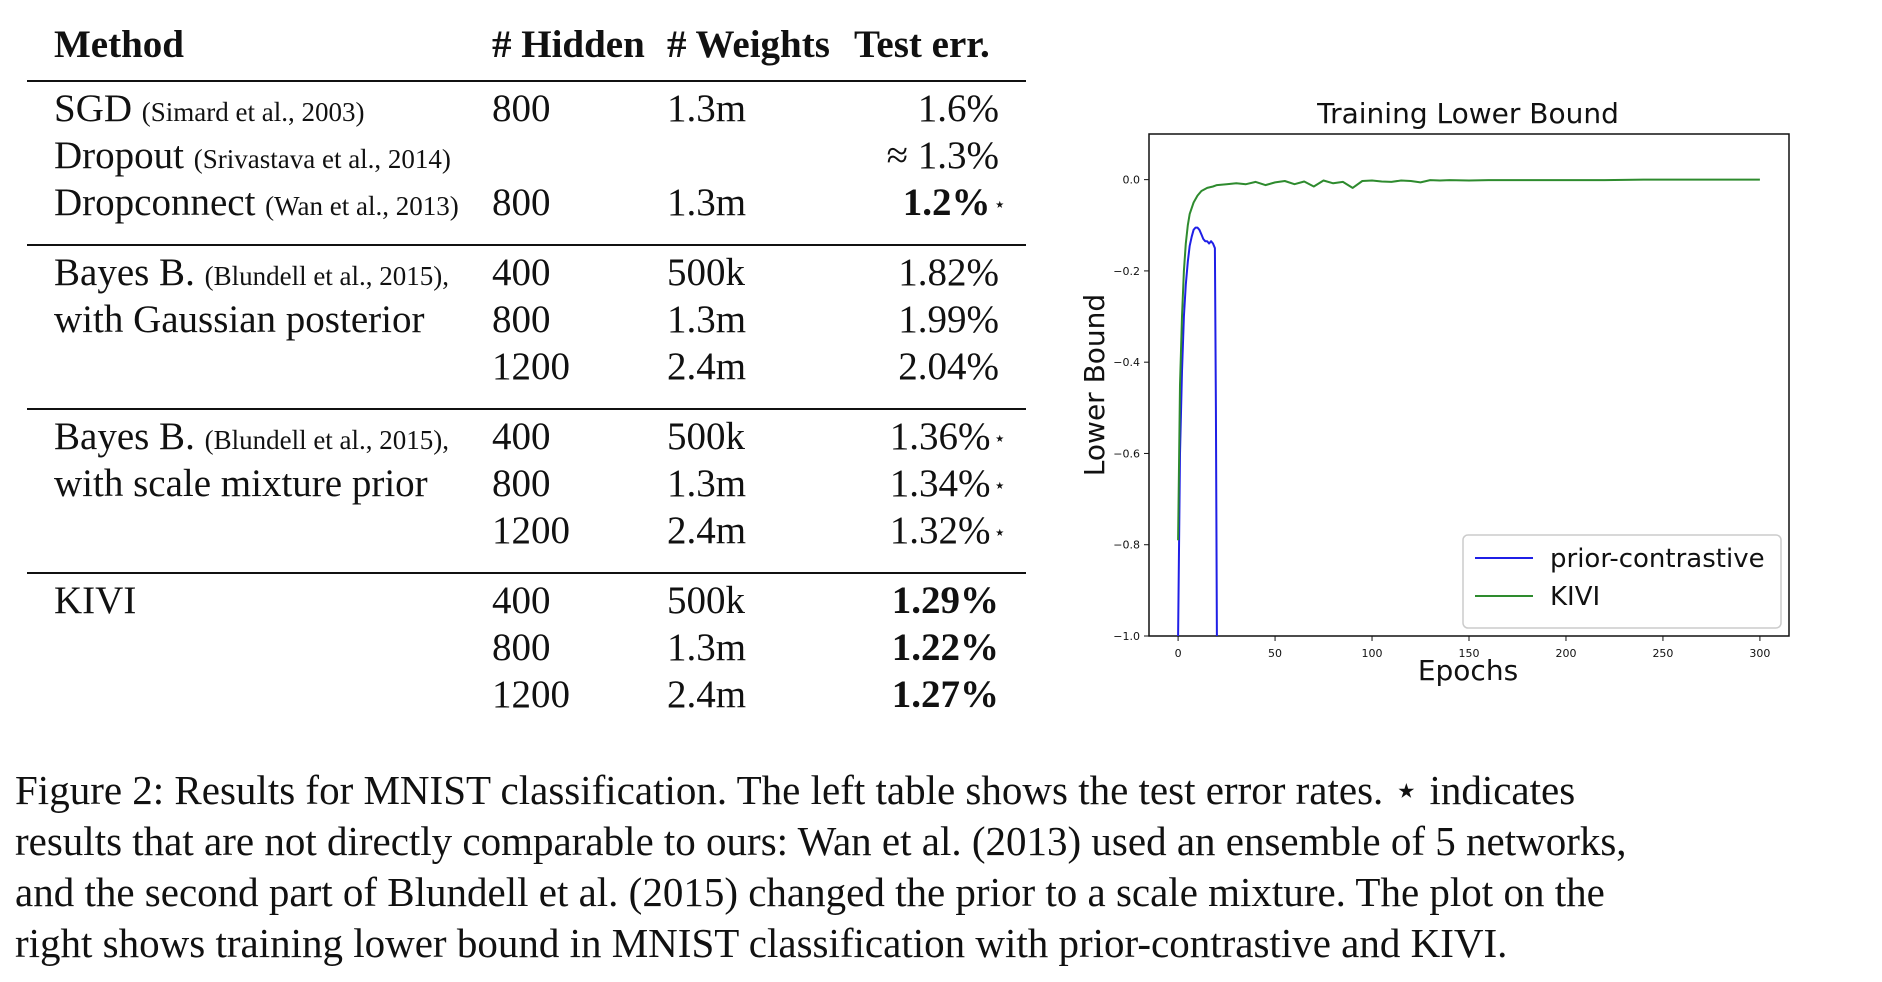 This screenshot has width=1882, height=982. I want to click on test-err-value: 2.04%, so click(948, 366).